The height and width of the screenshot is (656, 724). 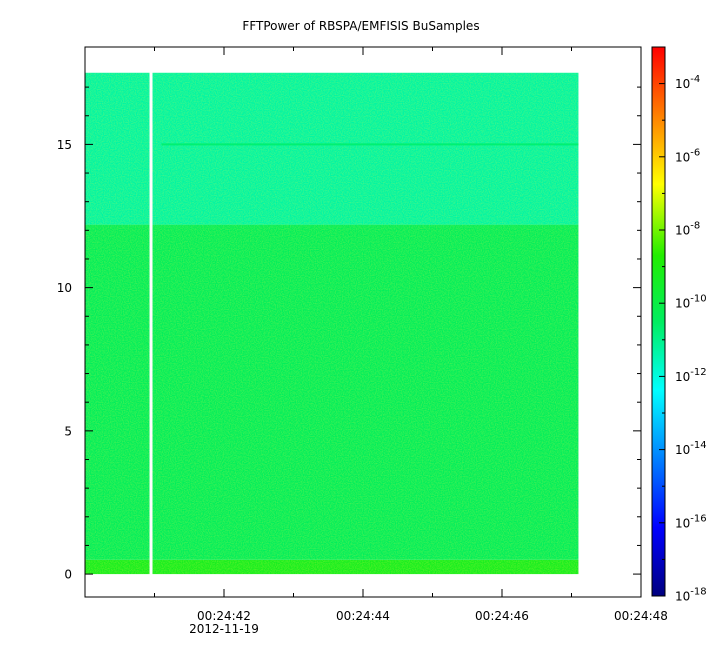 I want to click on x-tick-label: 00:24:44, so click(x=363, y=616).